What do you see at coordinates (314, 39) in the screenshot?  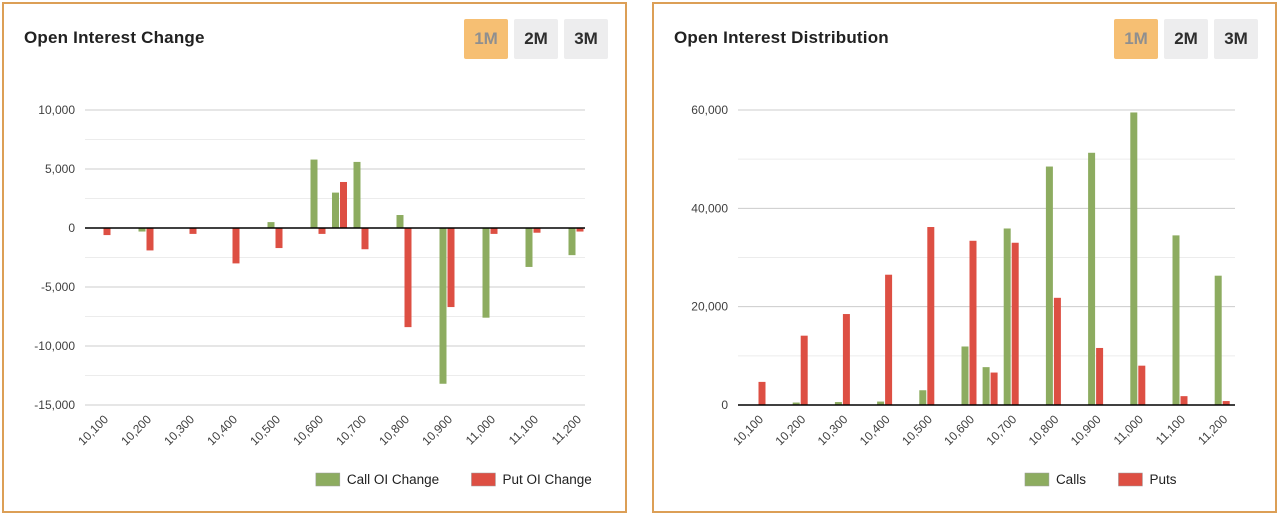 I see `panel-header: Open Interest Change 1M 2M 3M` at bounding box center [314, 39].